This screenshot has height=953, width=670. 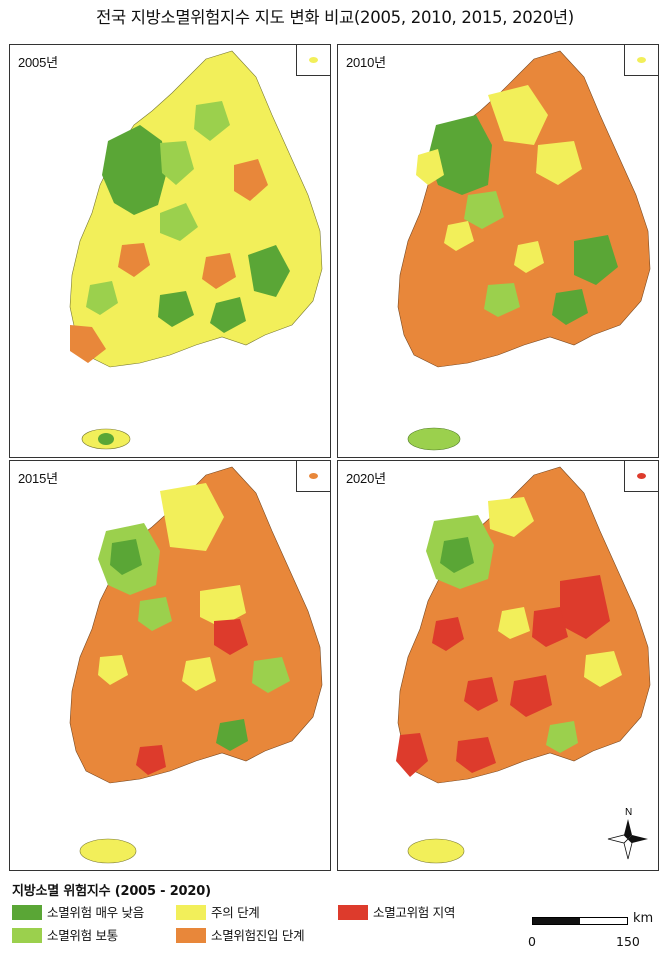 What do you see at coordinates (235, 912) in the screenshot?
I see `legend-label: 주의 단계` at bounding box center [235, 912].